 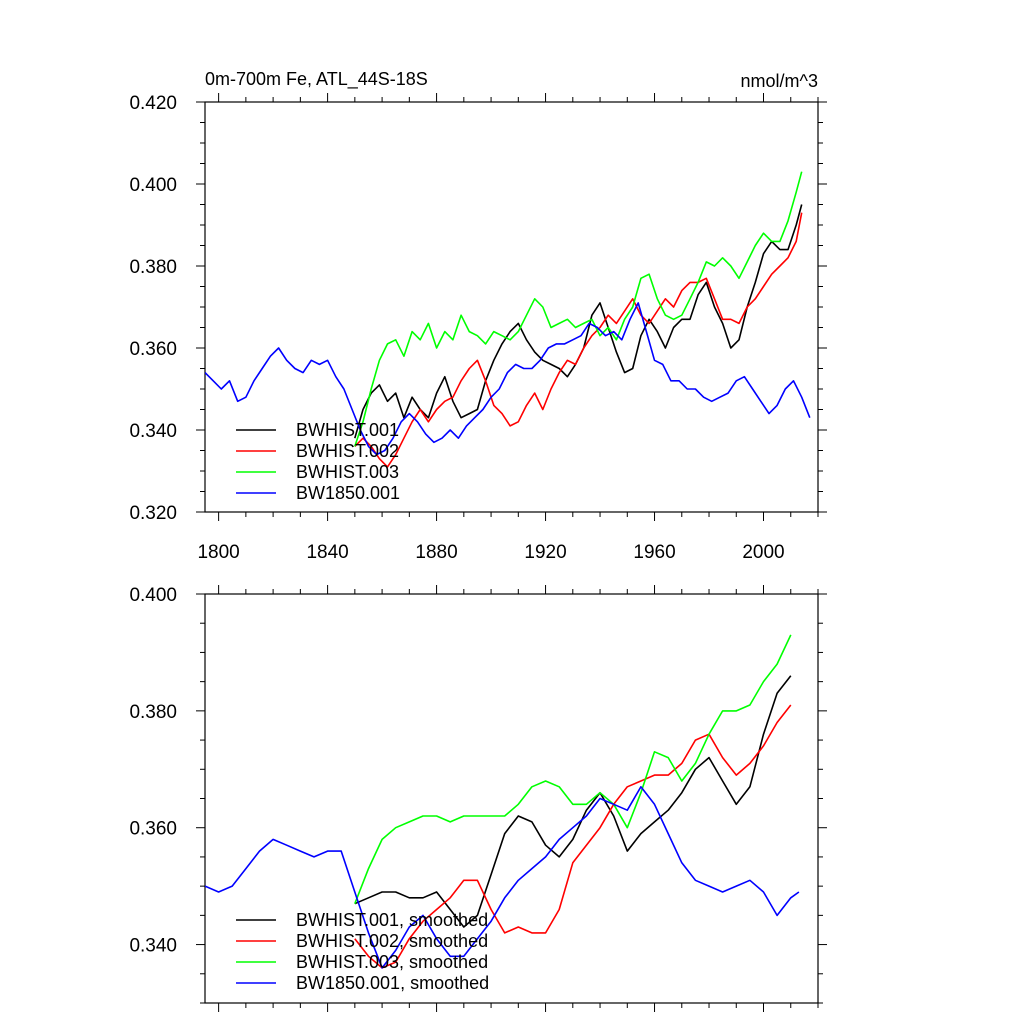 What do you see at coordinates (392, 941) in the screenshot?
I see `legend-label: BWHIST.002, smoothed` at bounding box center [392, 941].